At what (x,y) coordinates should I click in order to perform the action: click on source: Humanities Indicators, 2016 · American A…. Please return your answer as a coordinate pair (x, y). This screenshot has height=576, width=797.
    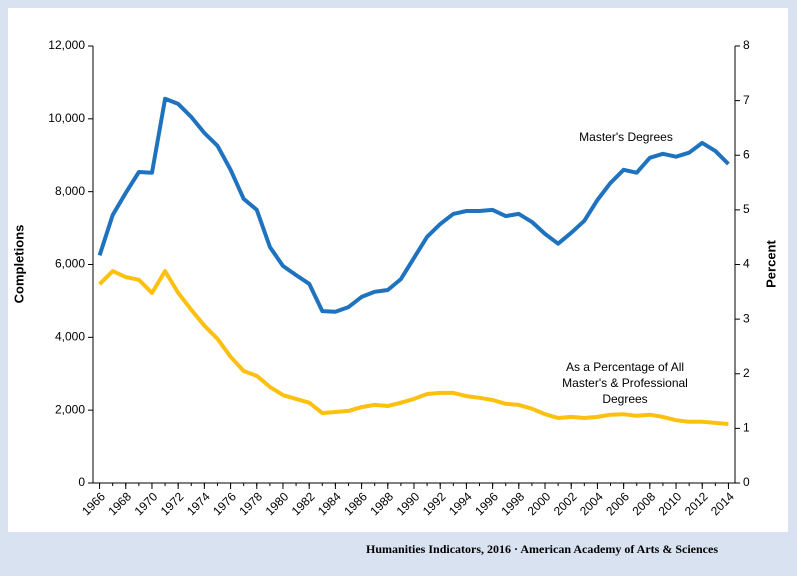
    Looking at the image, I should click on (542, 549).